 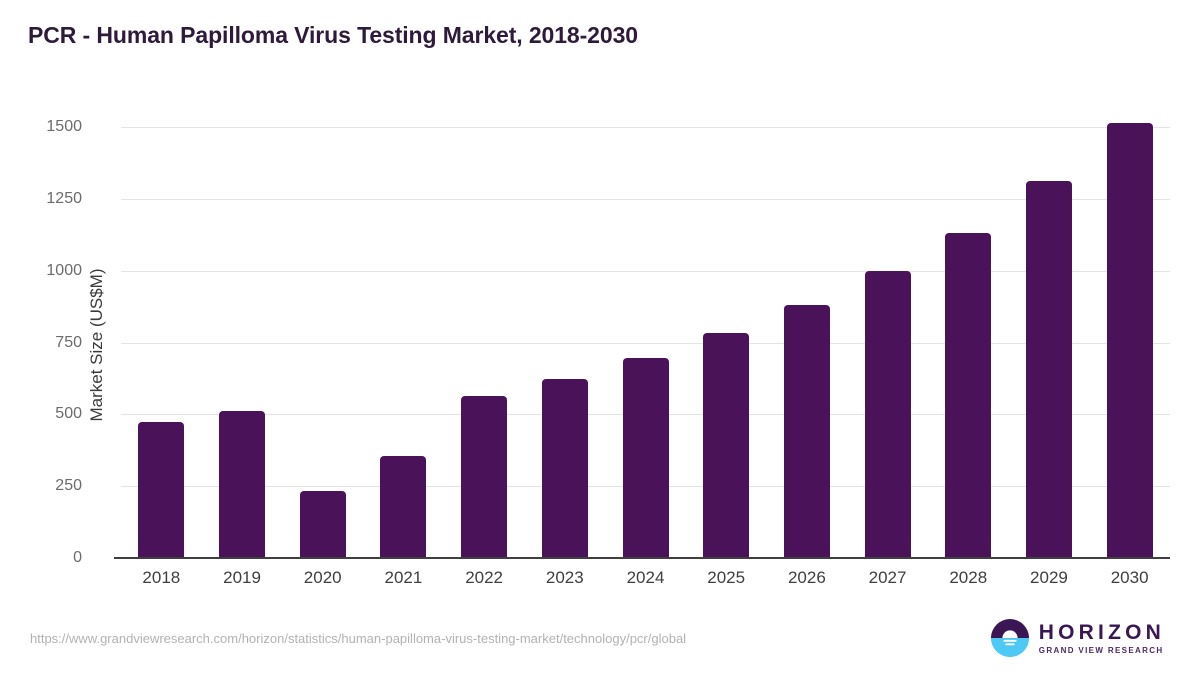 I want to click on y-tick-label: 750, so click(x=68, y=342).